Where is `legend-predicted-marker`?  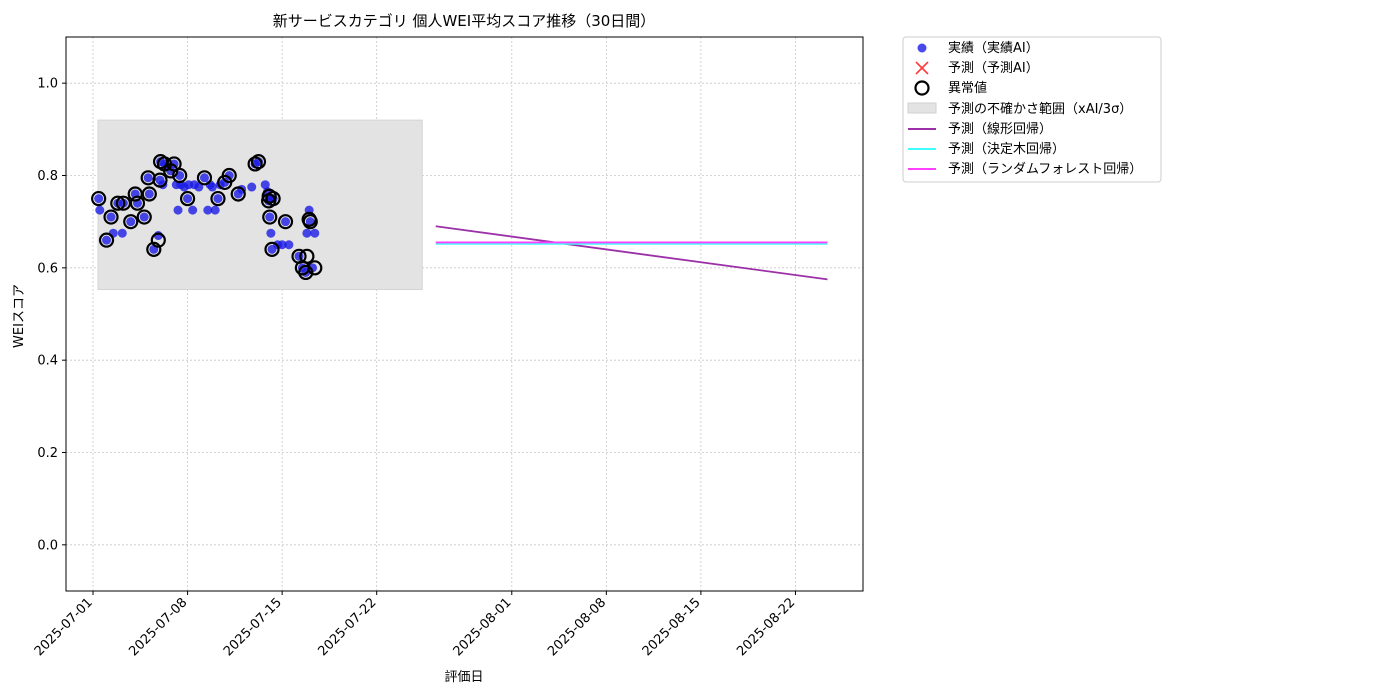 legend-predicted-marker is located at coordinates (922, 68).